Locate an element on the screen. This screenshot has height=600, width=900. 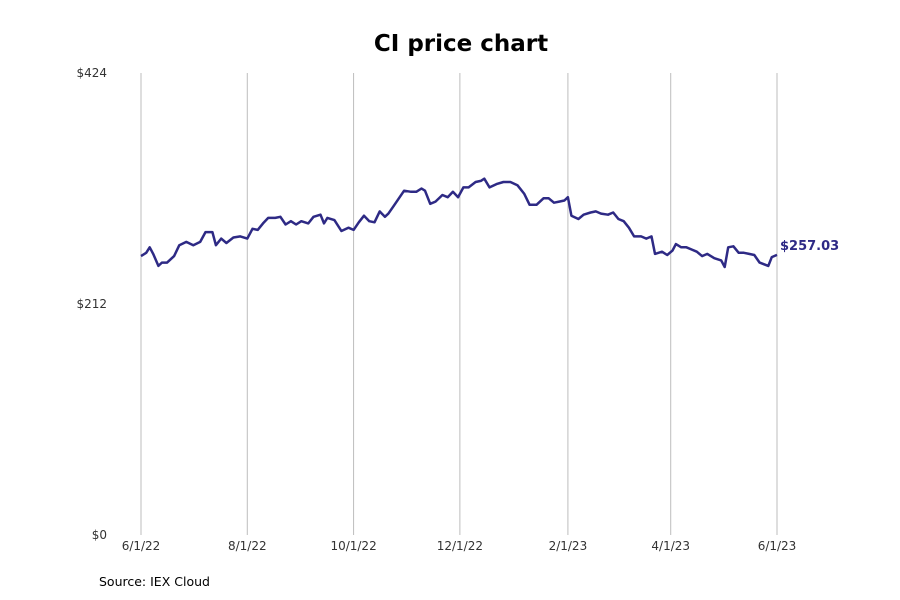
x-tick-label: 8/1/22 is located at coordinates (247, 546).